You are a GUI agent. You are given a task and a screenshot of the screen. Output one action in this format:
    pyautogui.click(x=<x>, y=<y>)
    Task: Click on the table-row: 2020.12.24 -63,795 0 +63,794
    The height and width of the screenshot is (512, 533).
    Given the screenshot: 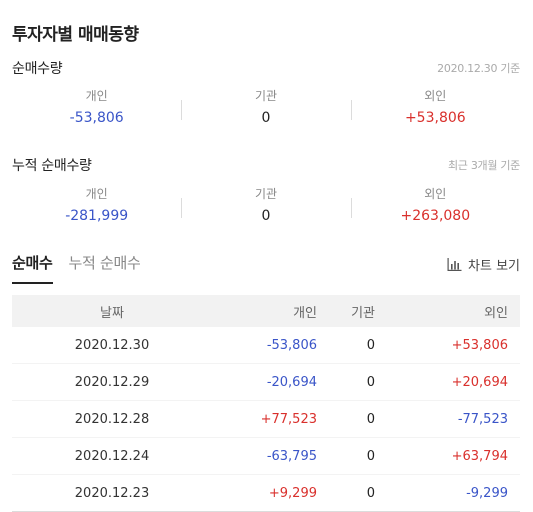 What is the action you would take?
    pyautogui.click(x=266, y=456)
    